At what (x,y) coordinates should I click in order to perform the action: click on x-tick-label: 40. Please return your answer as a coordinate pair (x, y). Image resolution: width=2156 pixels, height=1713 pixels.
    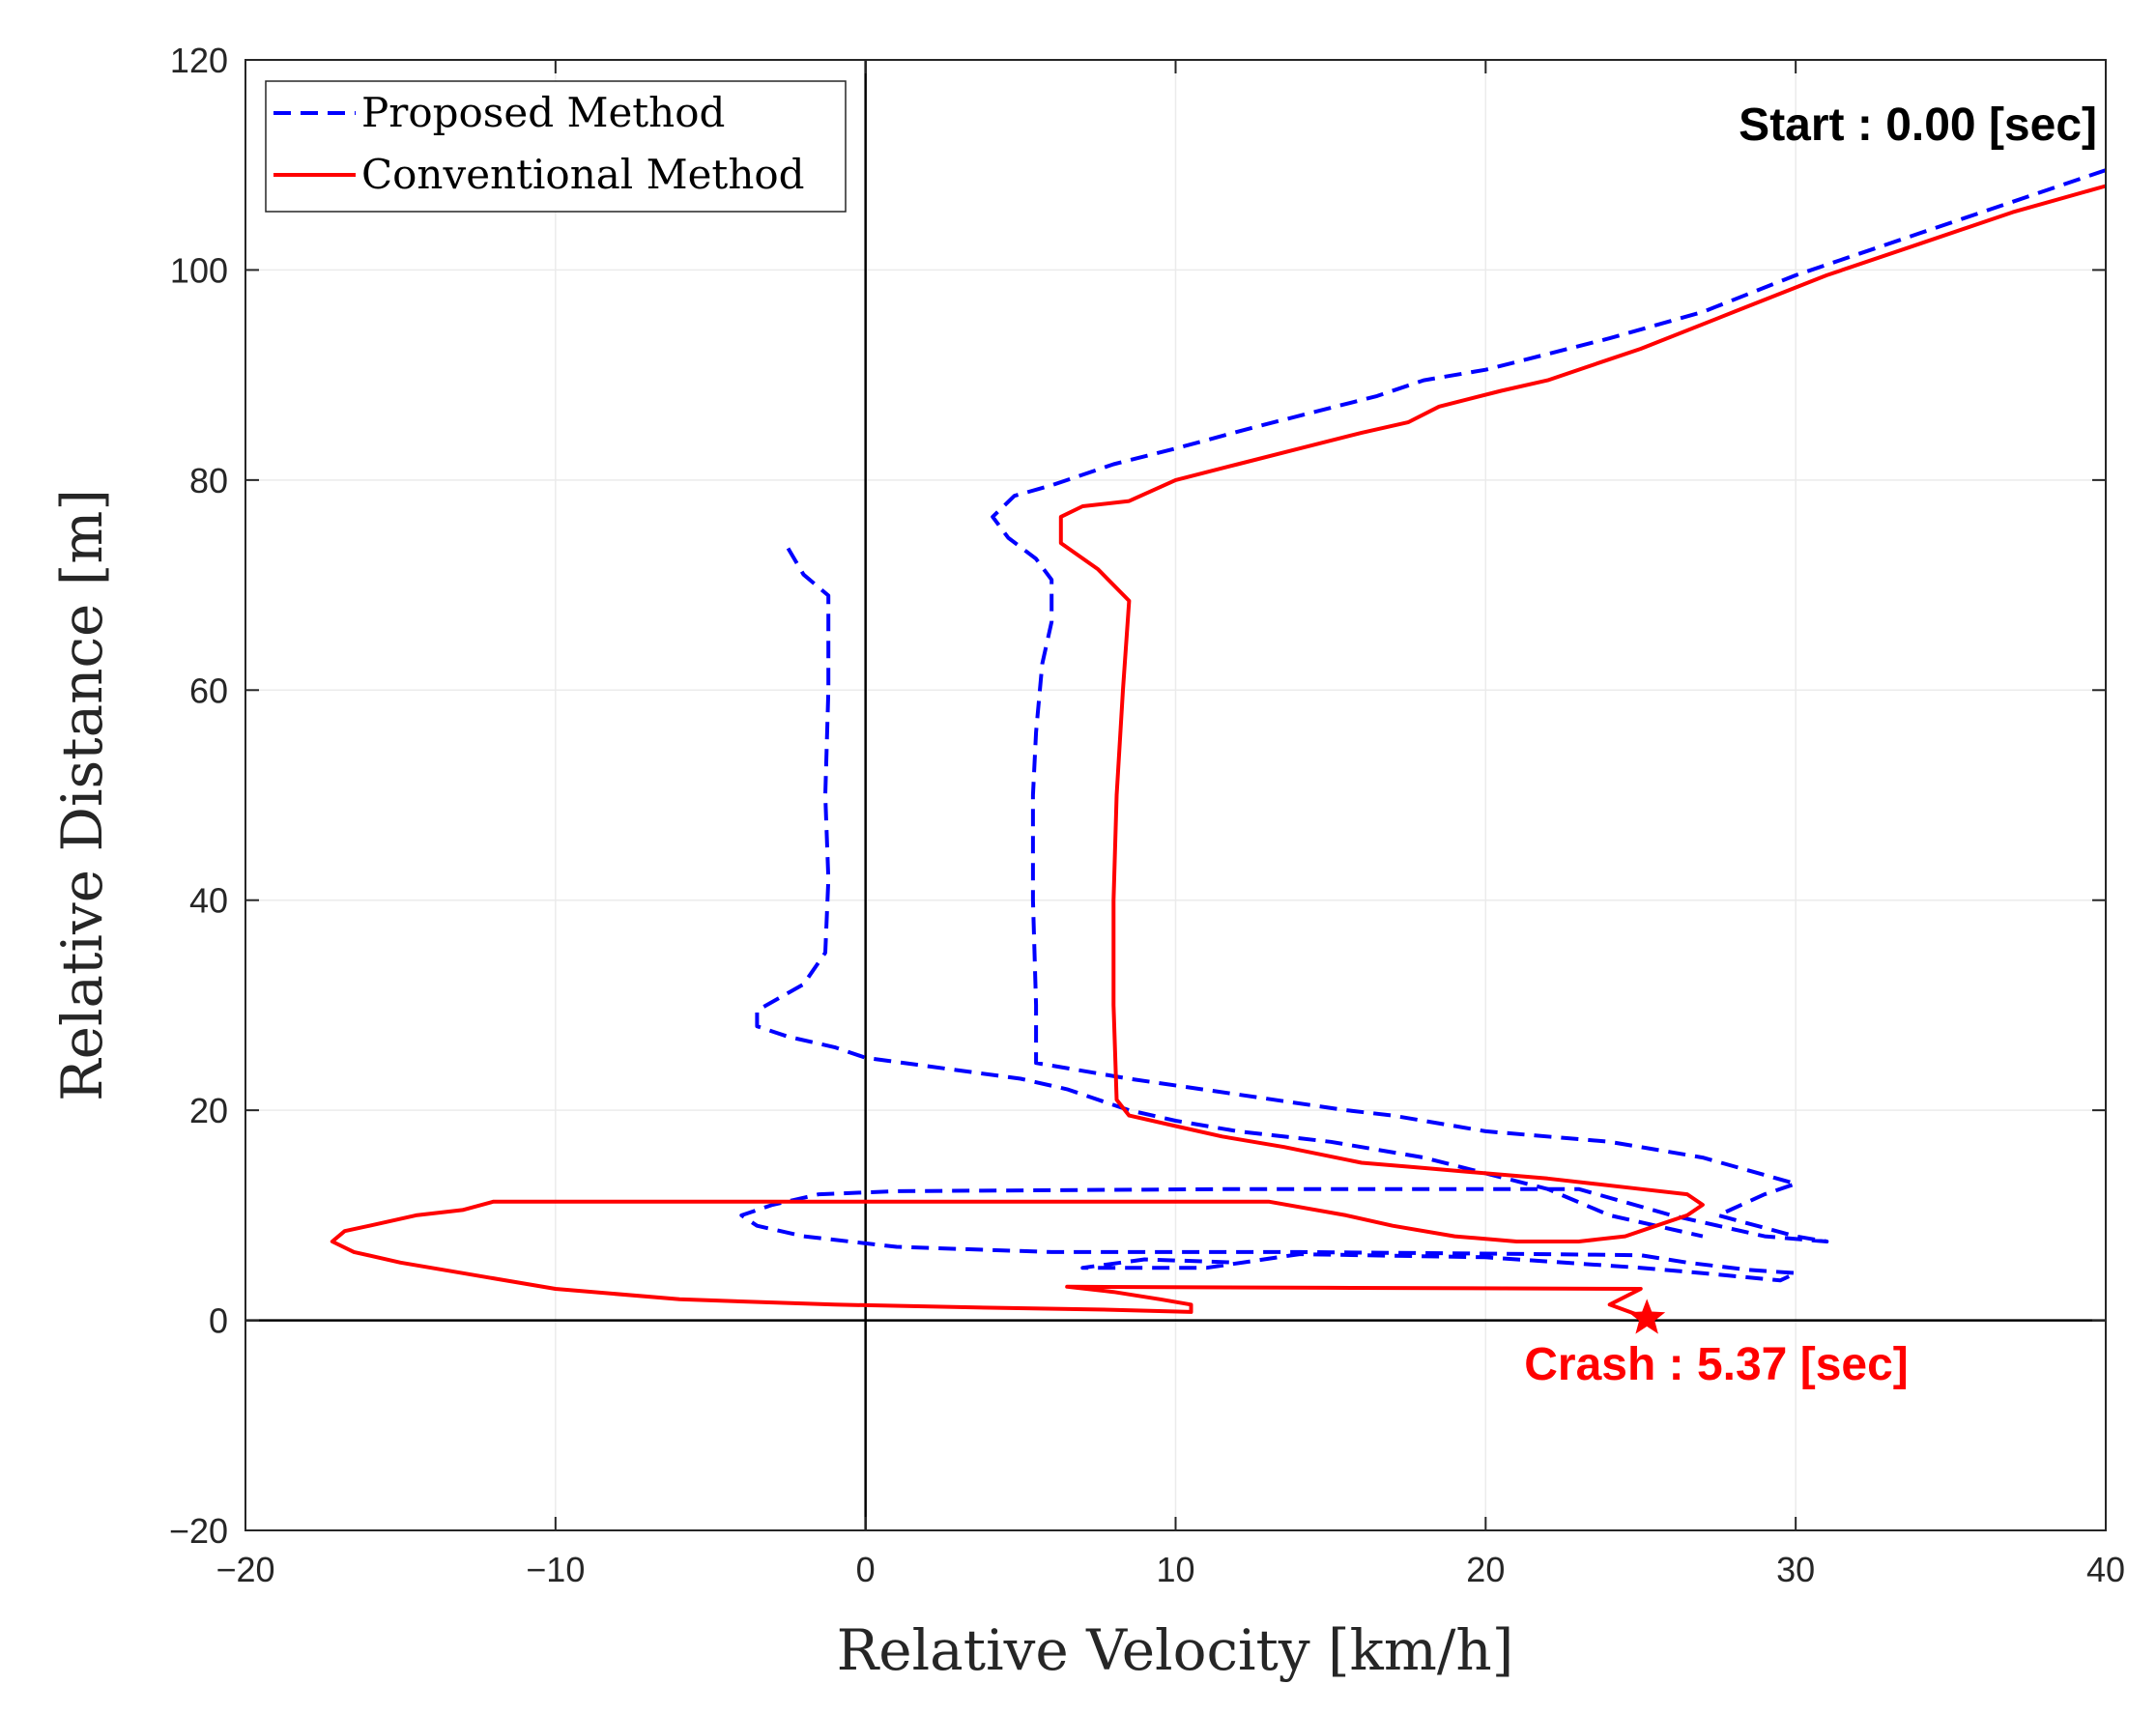
    Looking at the image, I should click on (2105, 1569).